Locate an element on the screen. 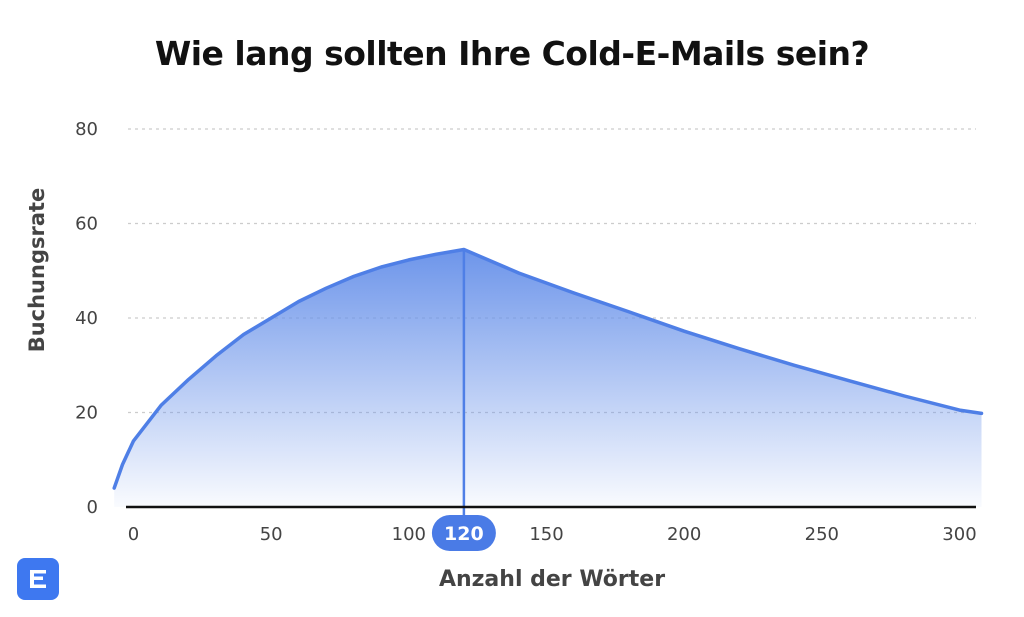 This screenshot has height=617, width=1024. chart-title: Wie lang sollten Ihre Cold-E-Mails sein? is located at coordinates (512, 53).